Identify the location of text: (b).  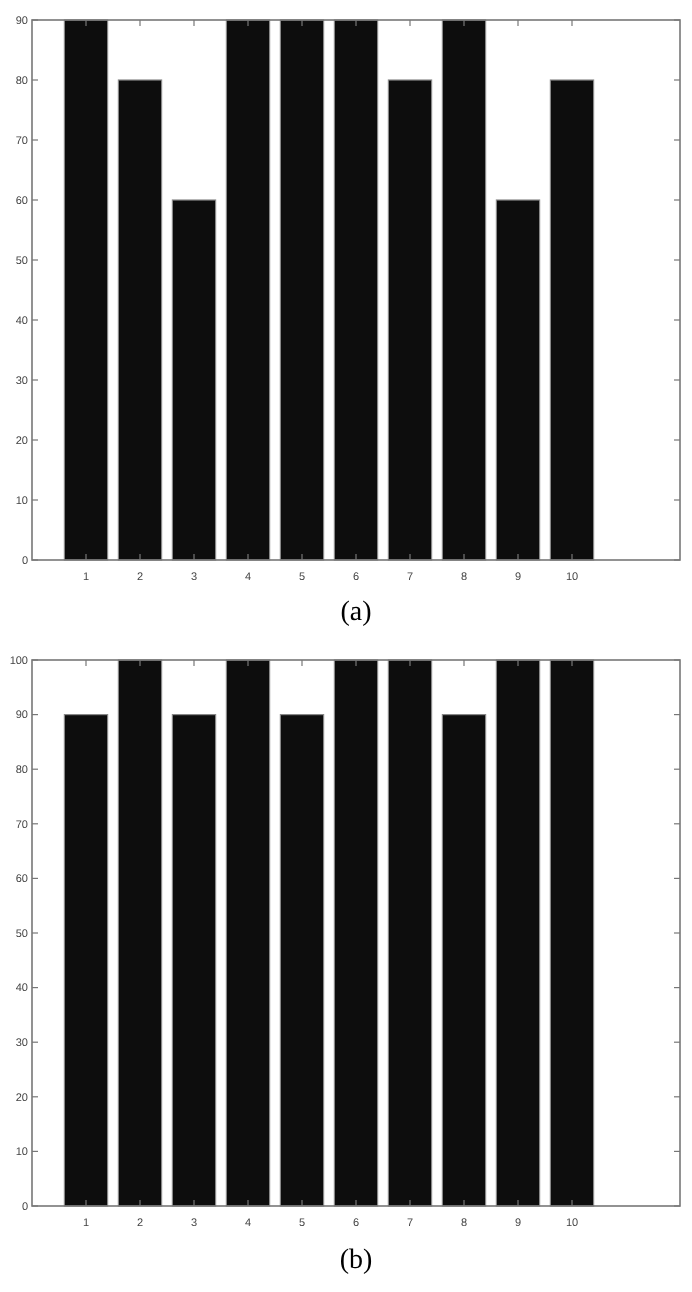
(356, 1261).